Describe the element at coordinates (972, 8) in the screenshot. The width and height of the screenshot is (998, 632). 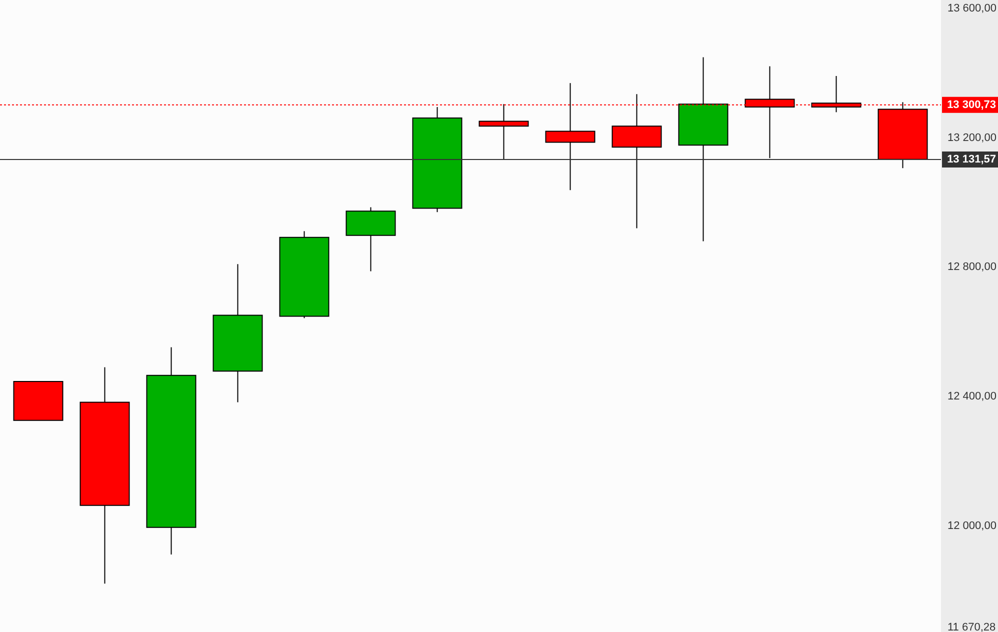
I see `y-tick-label: 13 600,00` at that location.